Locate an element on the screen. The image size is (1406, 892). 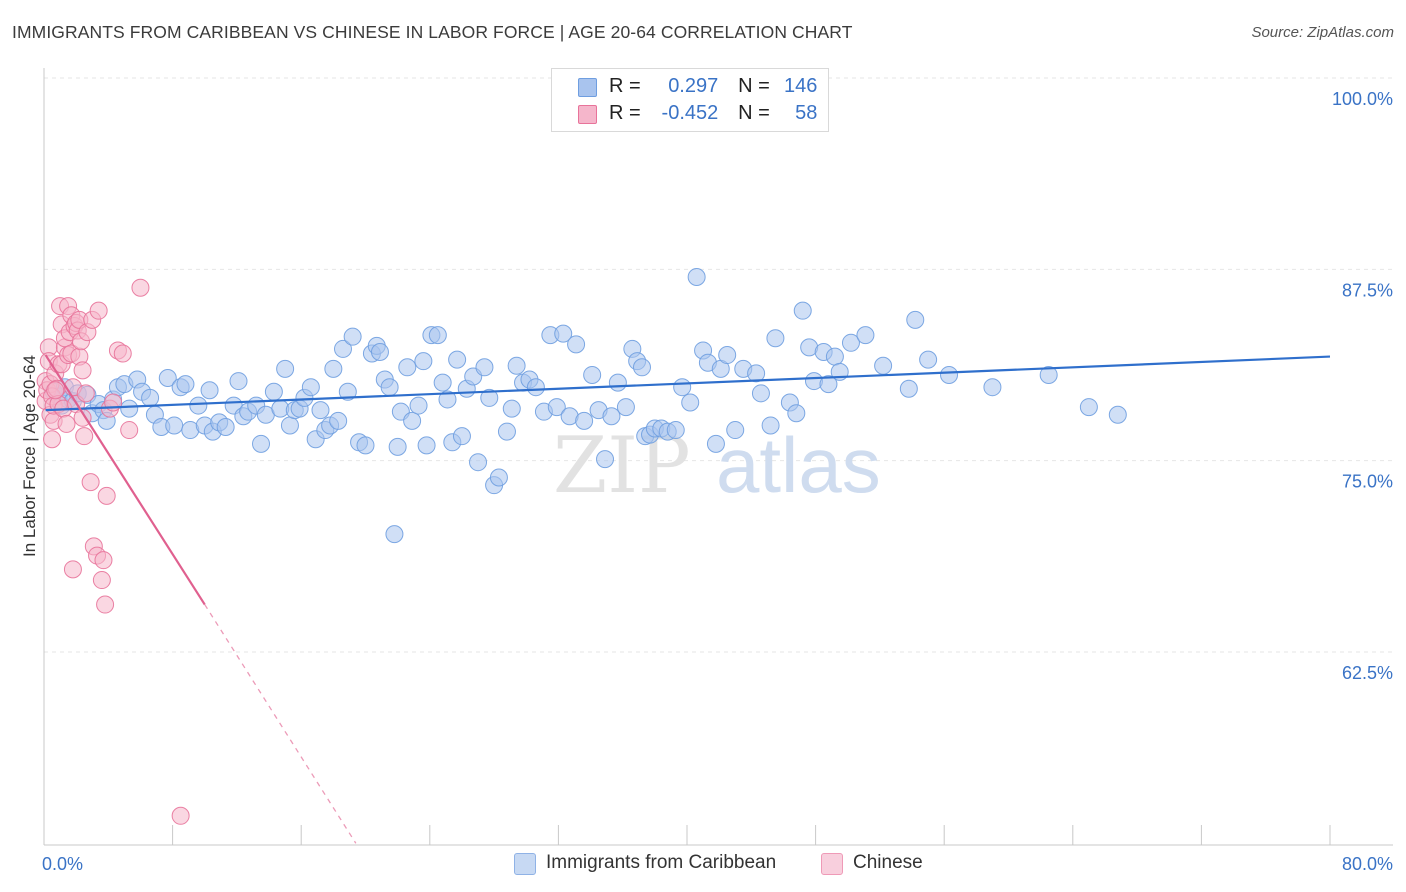
caribbean-trend-line is located at coordinates (688, 383).